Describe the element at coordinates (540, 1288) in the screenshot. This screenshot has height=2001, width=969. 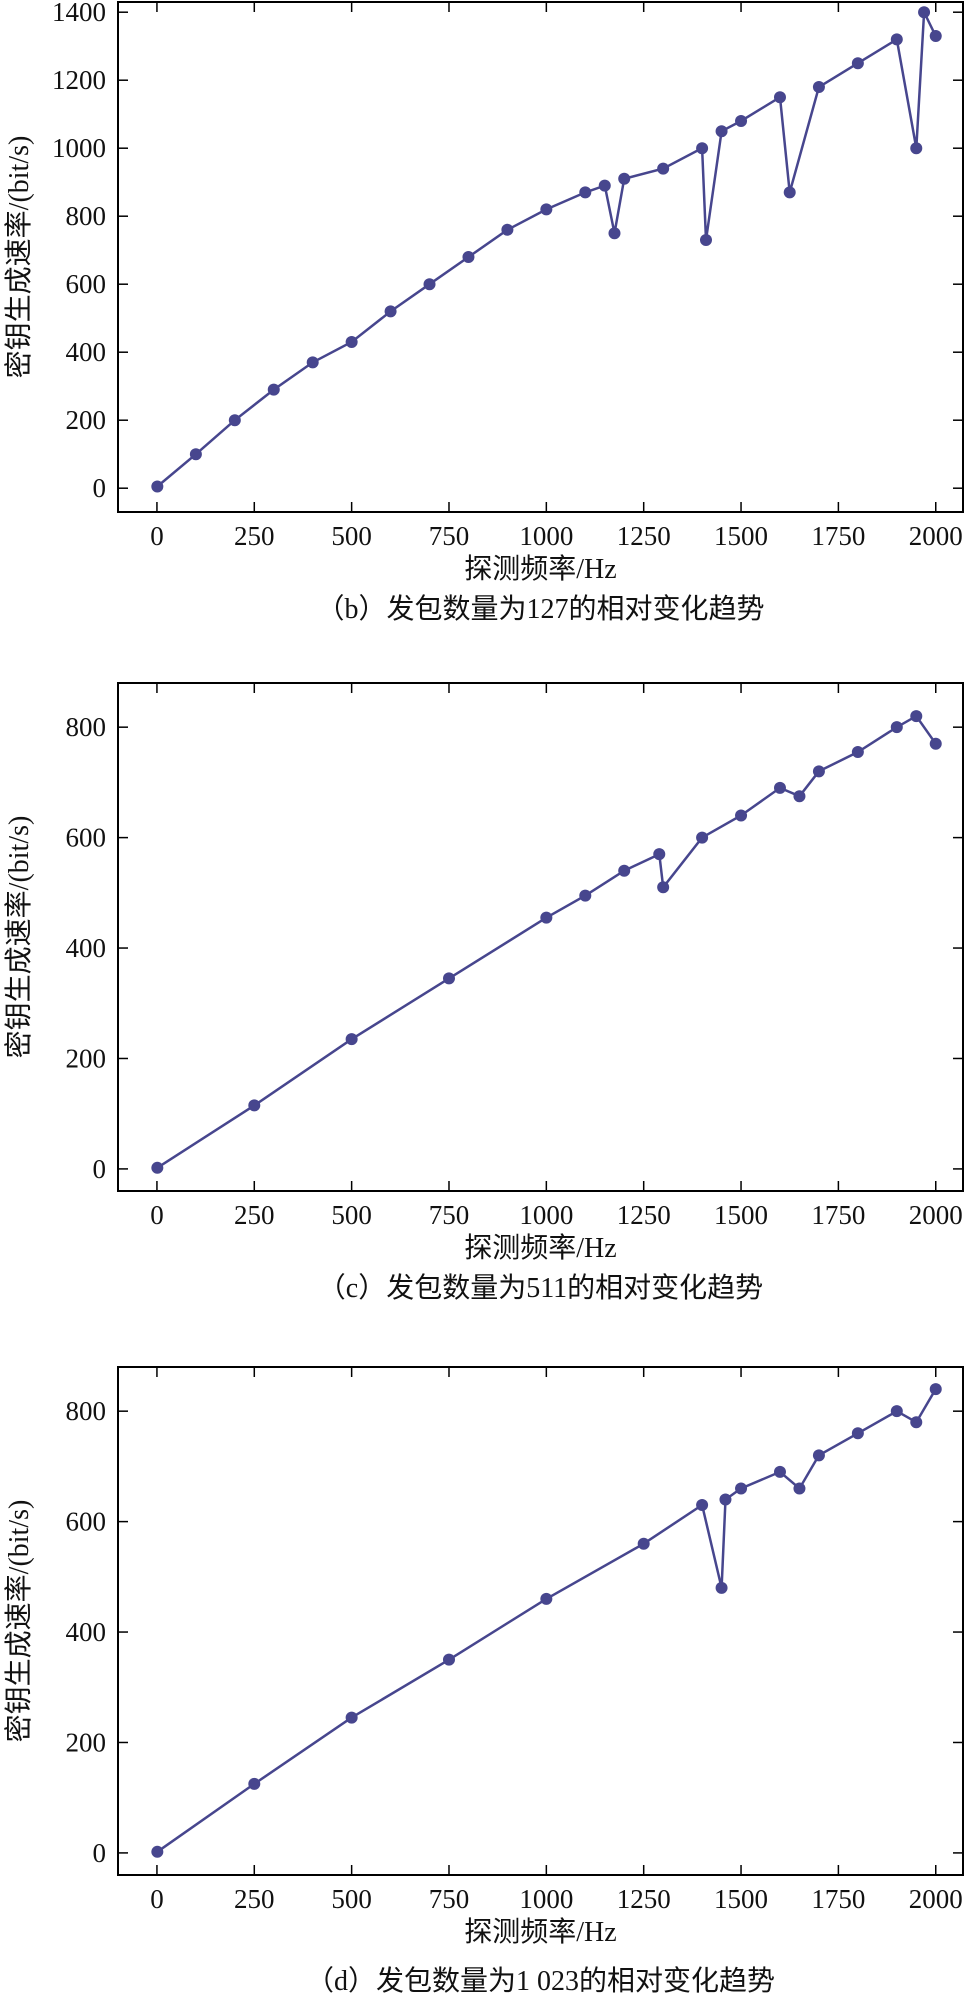
I see `chart-caption: （c）发包数量为511的相对变化趋势` at that location.